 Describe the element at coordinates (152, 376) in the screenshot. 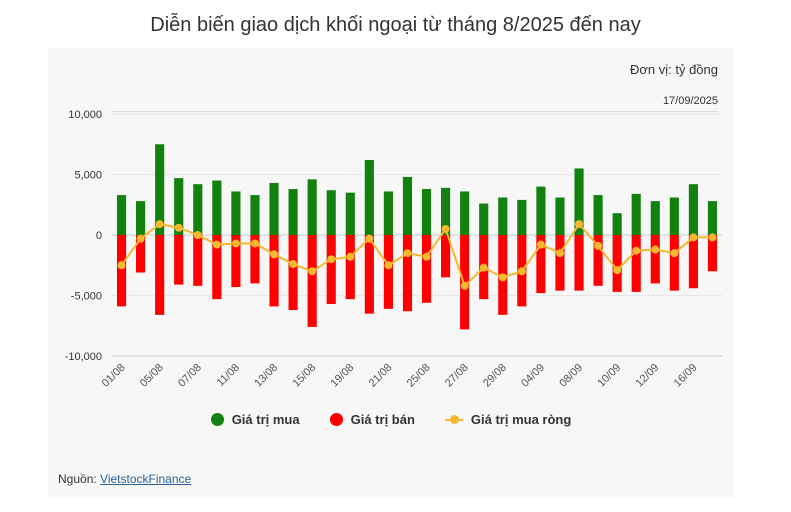

I see `x-tick-label: 05/08` at that location.